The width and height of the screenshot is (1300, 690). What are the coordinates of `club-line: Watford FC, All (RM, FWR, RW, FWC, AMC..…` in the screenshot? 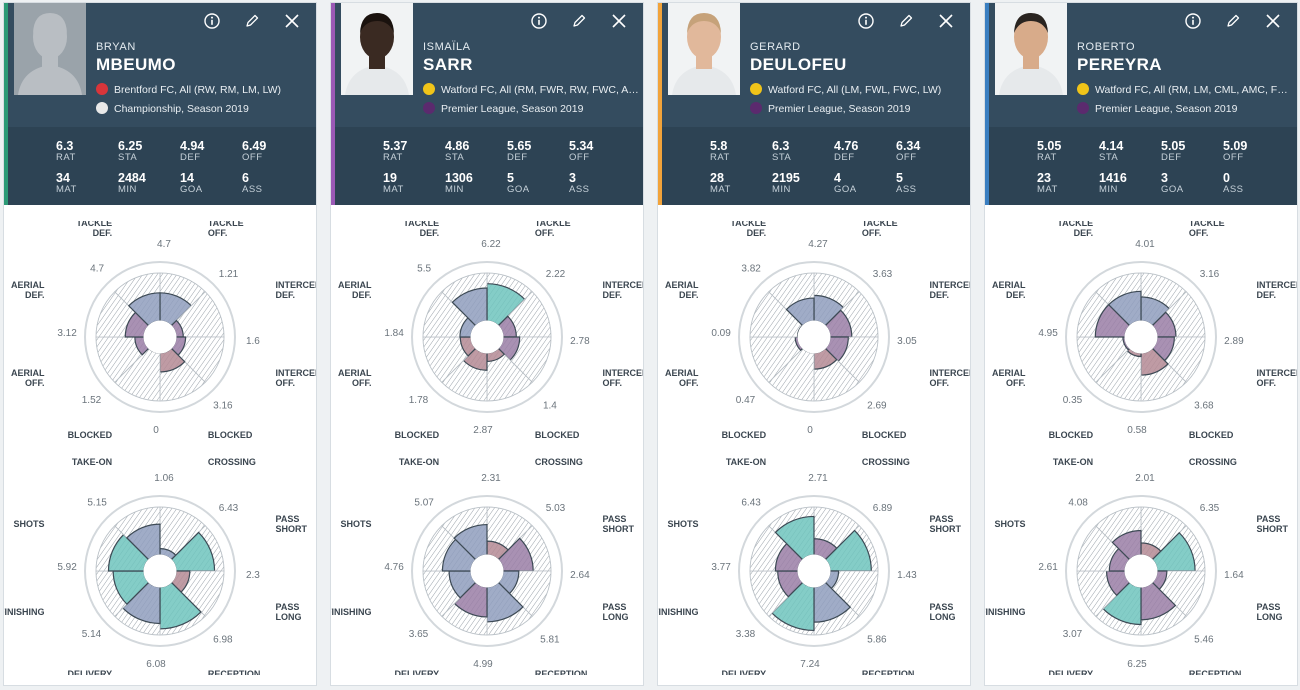 It's located at (532, 89).